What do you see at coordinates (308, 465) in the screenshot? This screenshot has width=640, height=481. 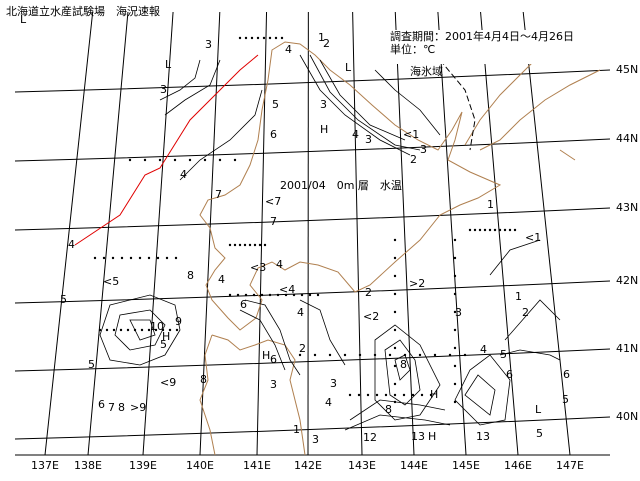 I see `lon-label: 142E` at bounding box center [308, 465].